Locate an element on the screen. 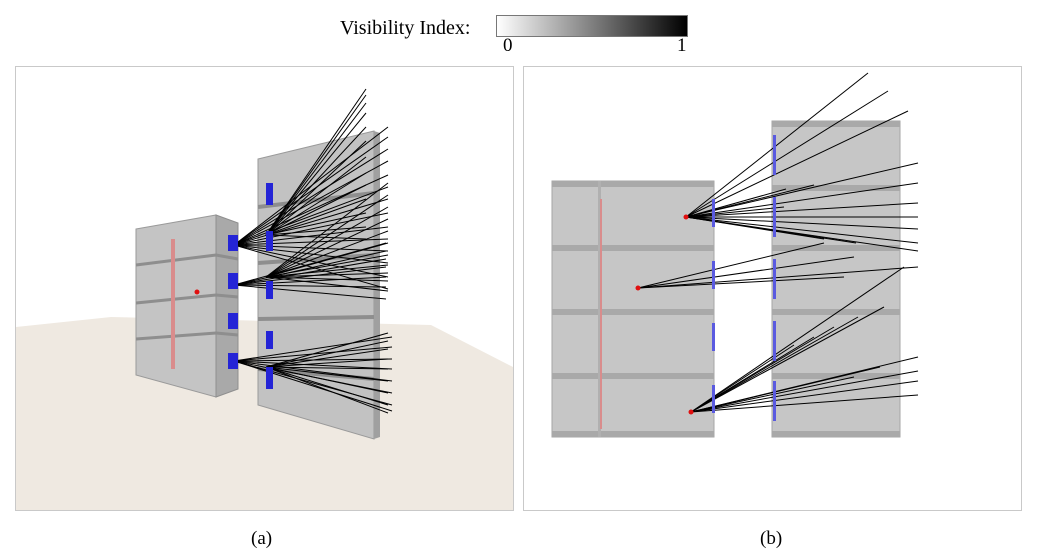 The height and width of the screenshot is (557, 1046). elevation-windows is located at coordinates (744, 278).